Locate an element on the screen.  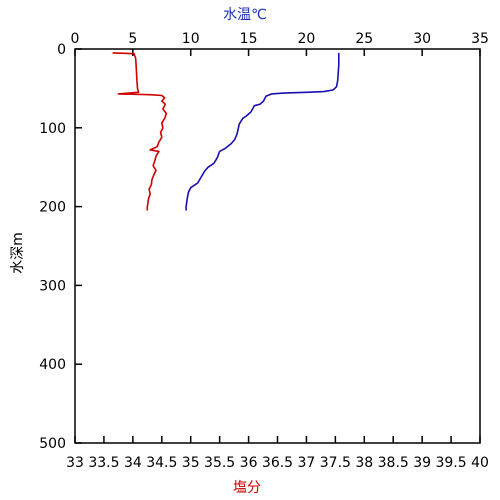
bottom-tick-label: 33 is located at coordinates (75, 463).